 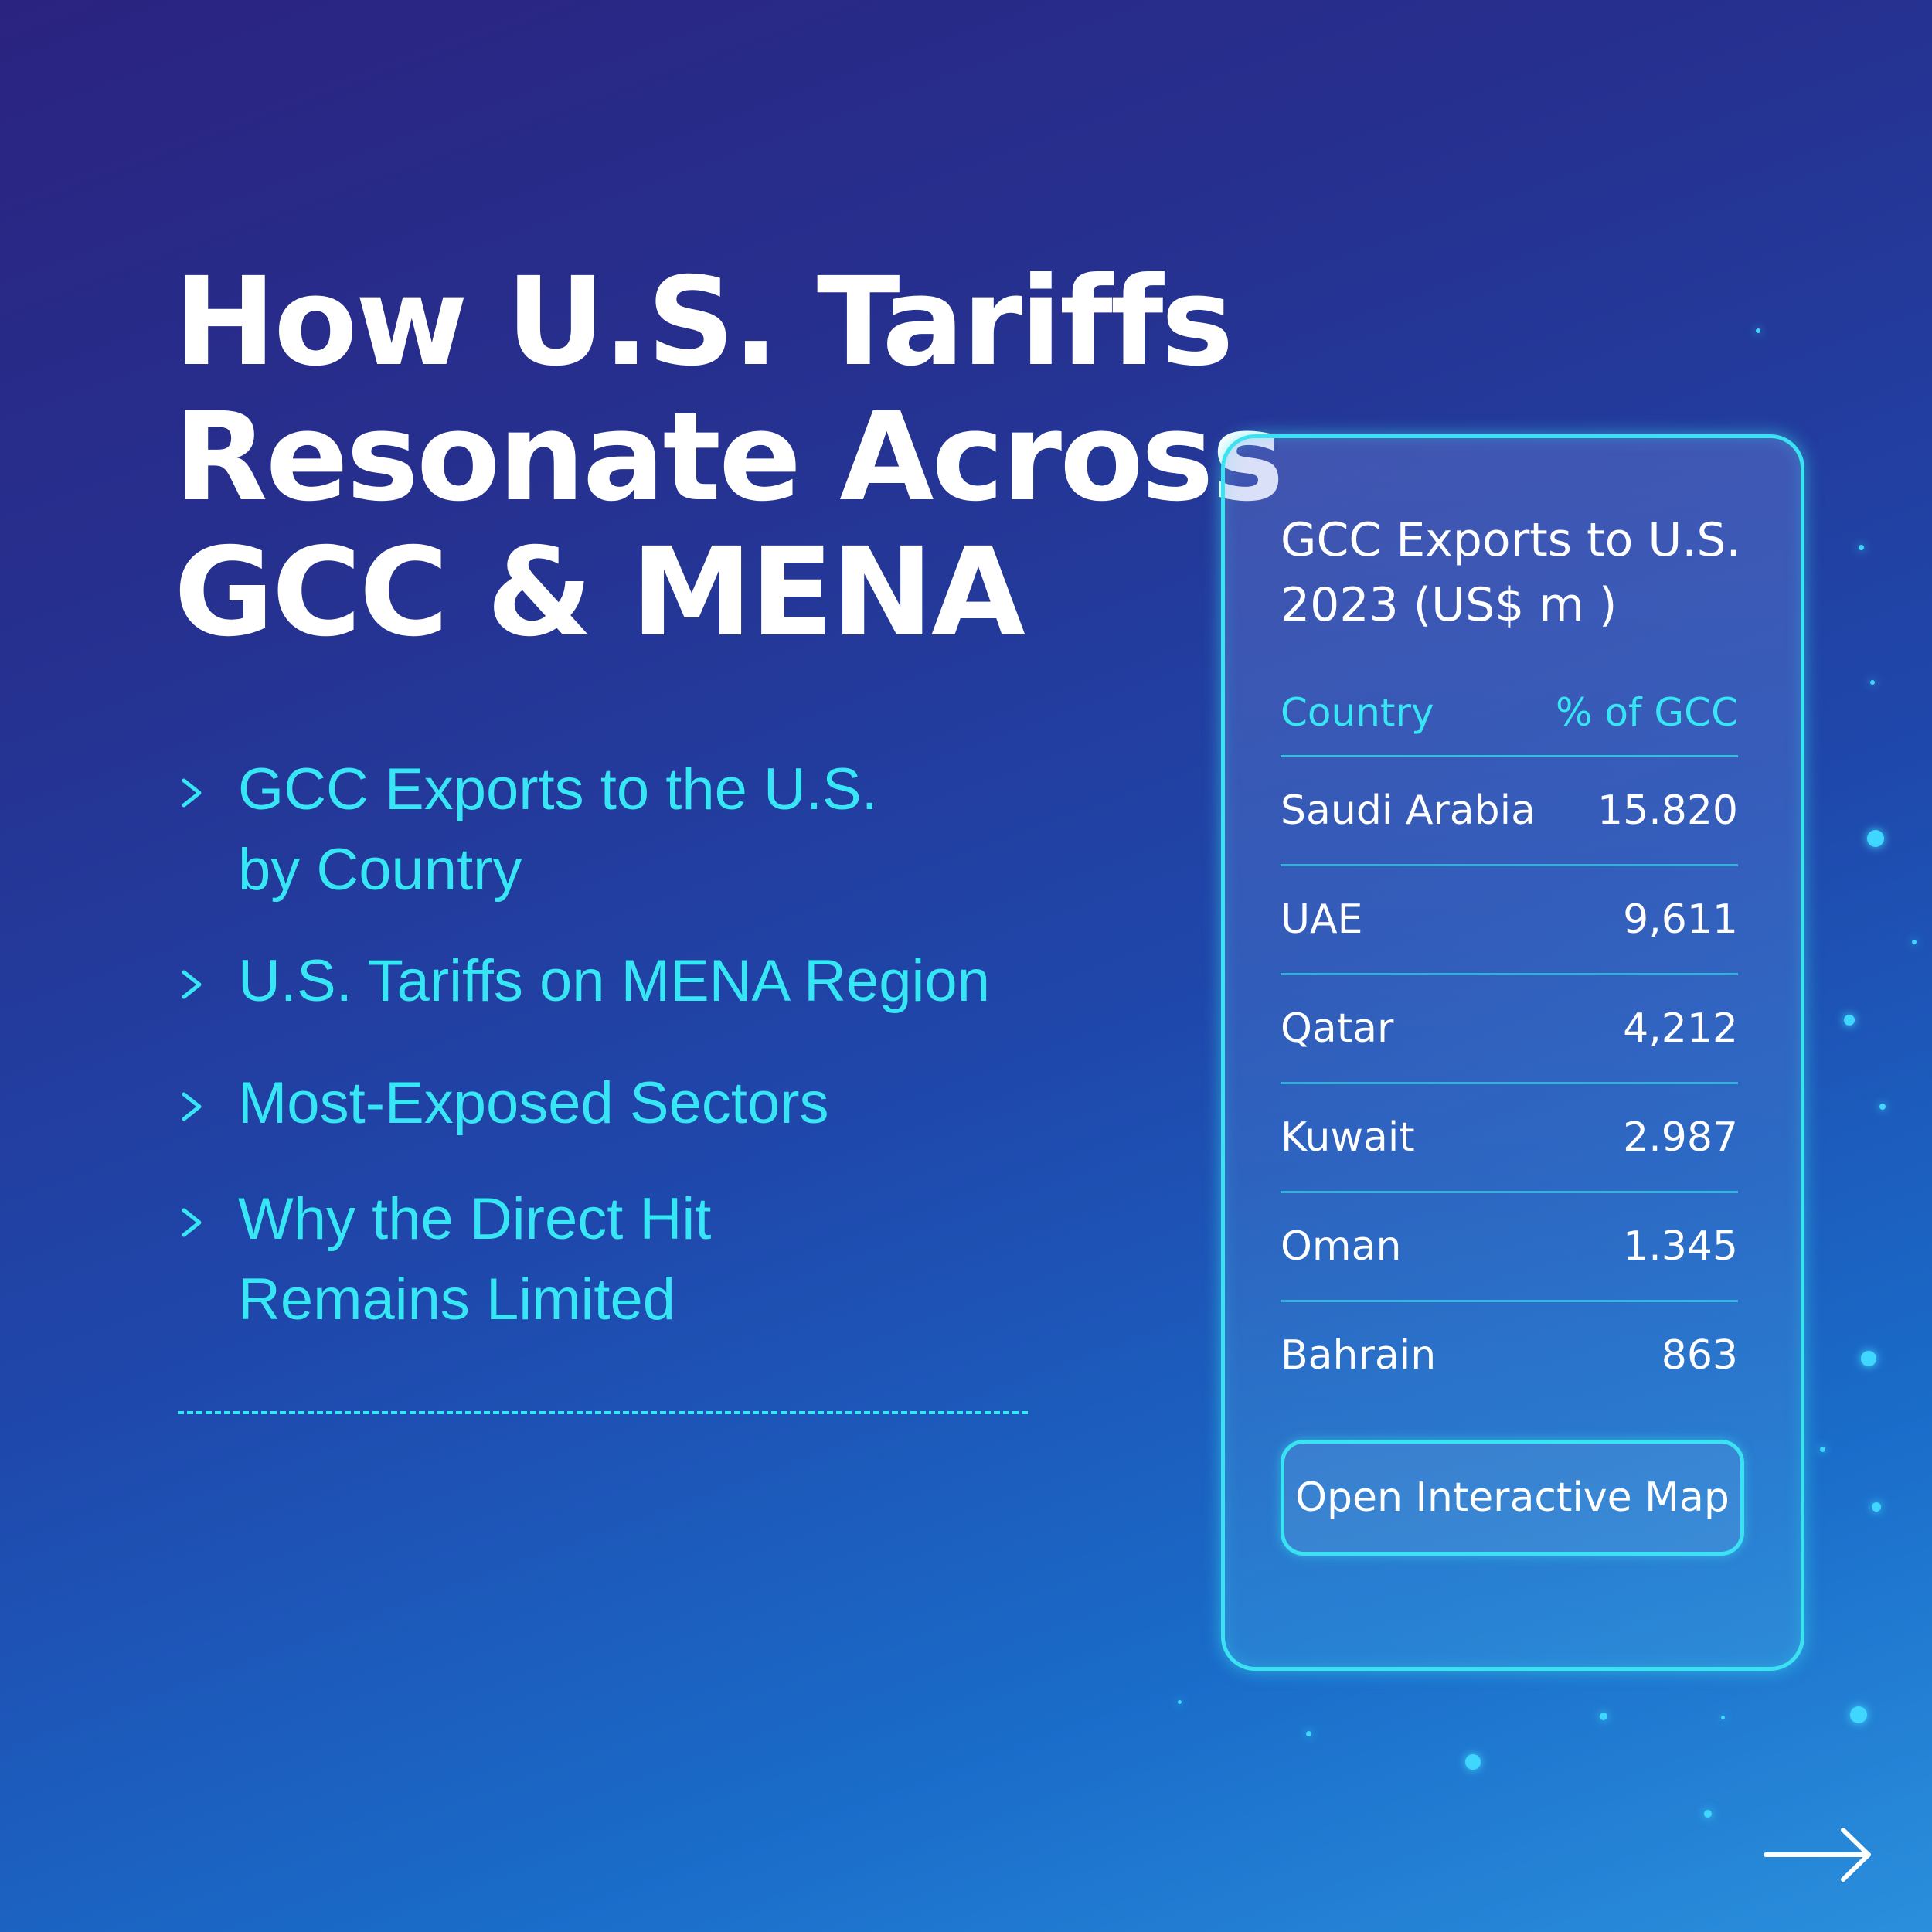 I want to click on value-cell: 4,212, so click(x=1681, y=1028).